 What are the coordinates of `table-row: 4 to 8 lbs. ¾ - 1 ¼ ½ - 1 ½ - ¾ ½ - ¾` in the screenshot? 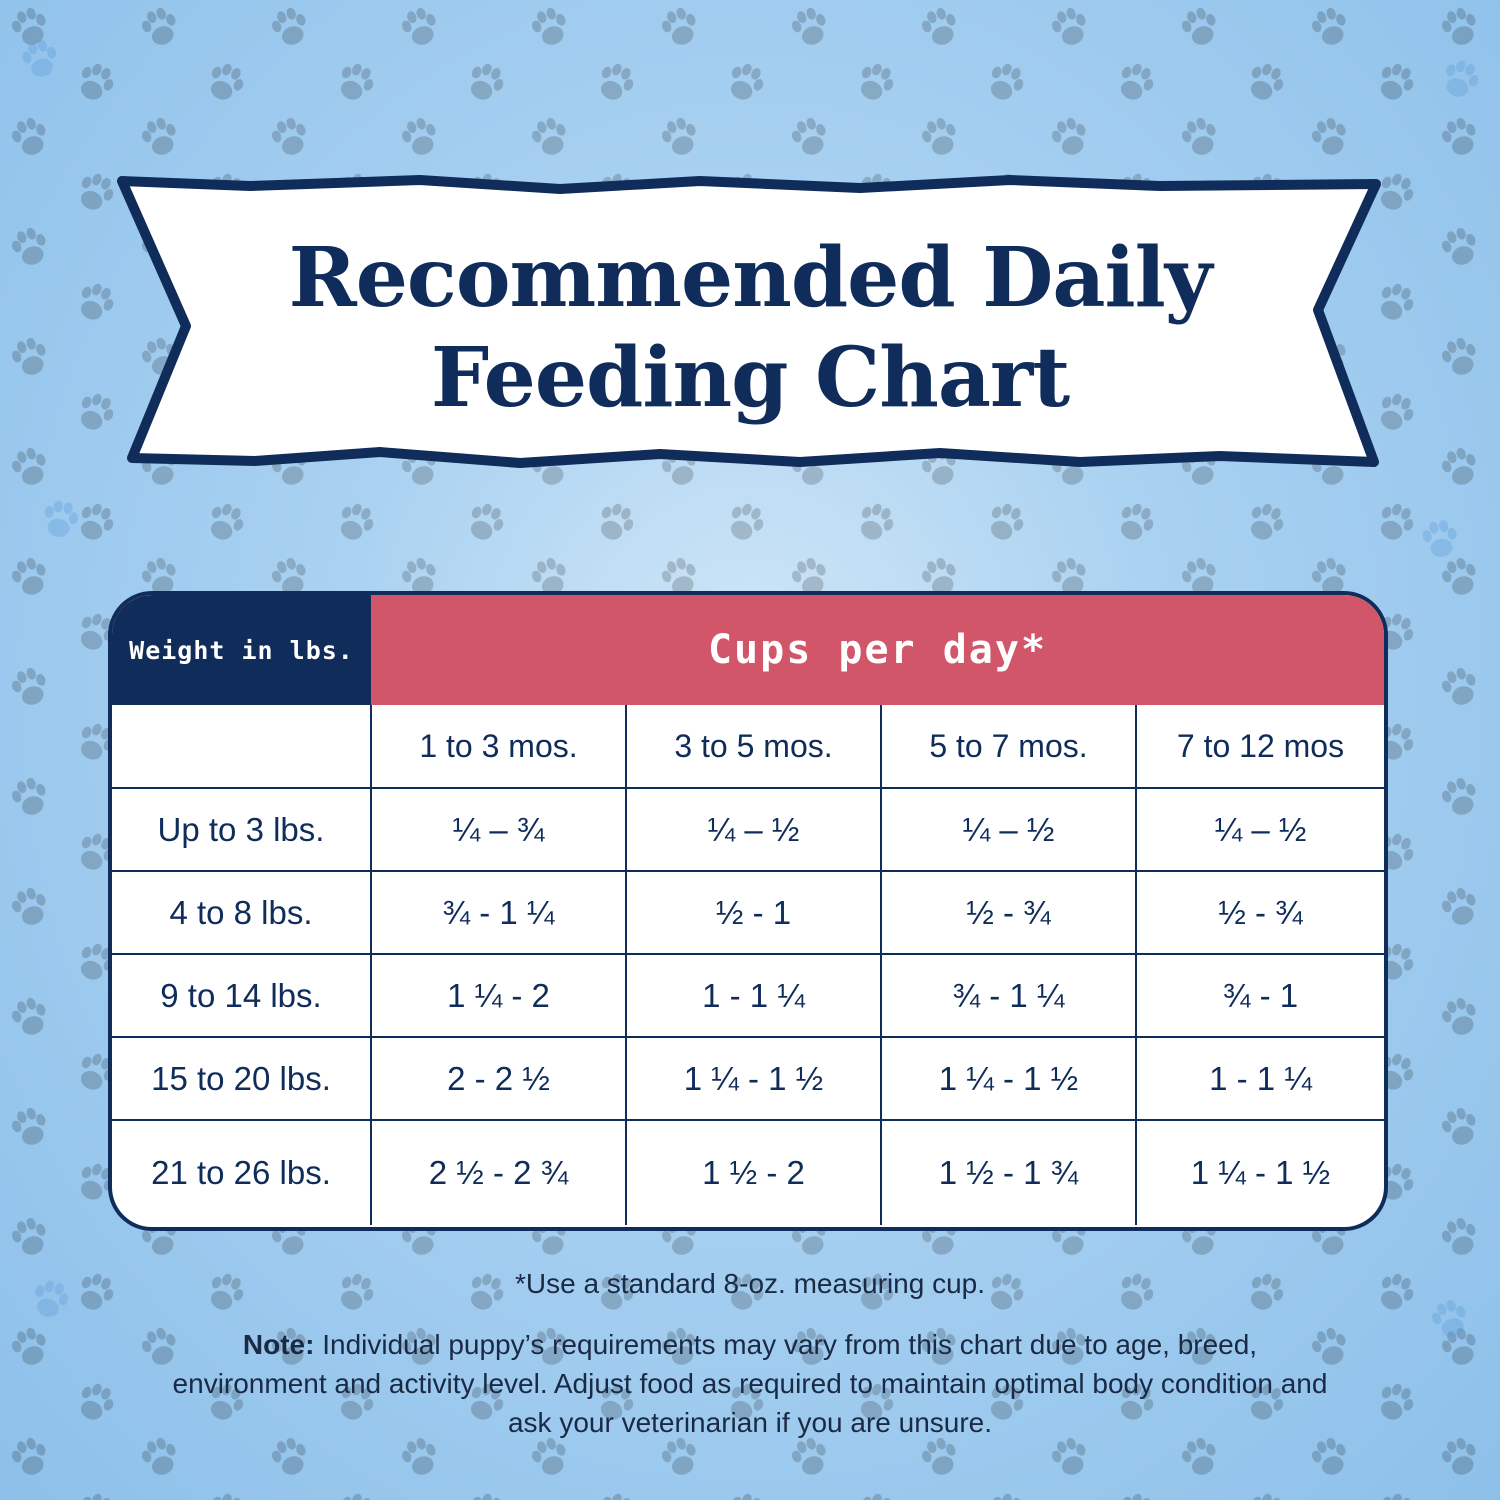 It's located at (748, 912).